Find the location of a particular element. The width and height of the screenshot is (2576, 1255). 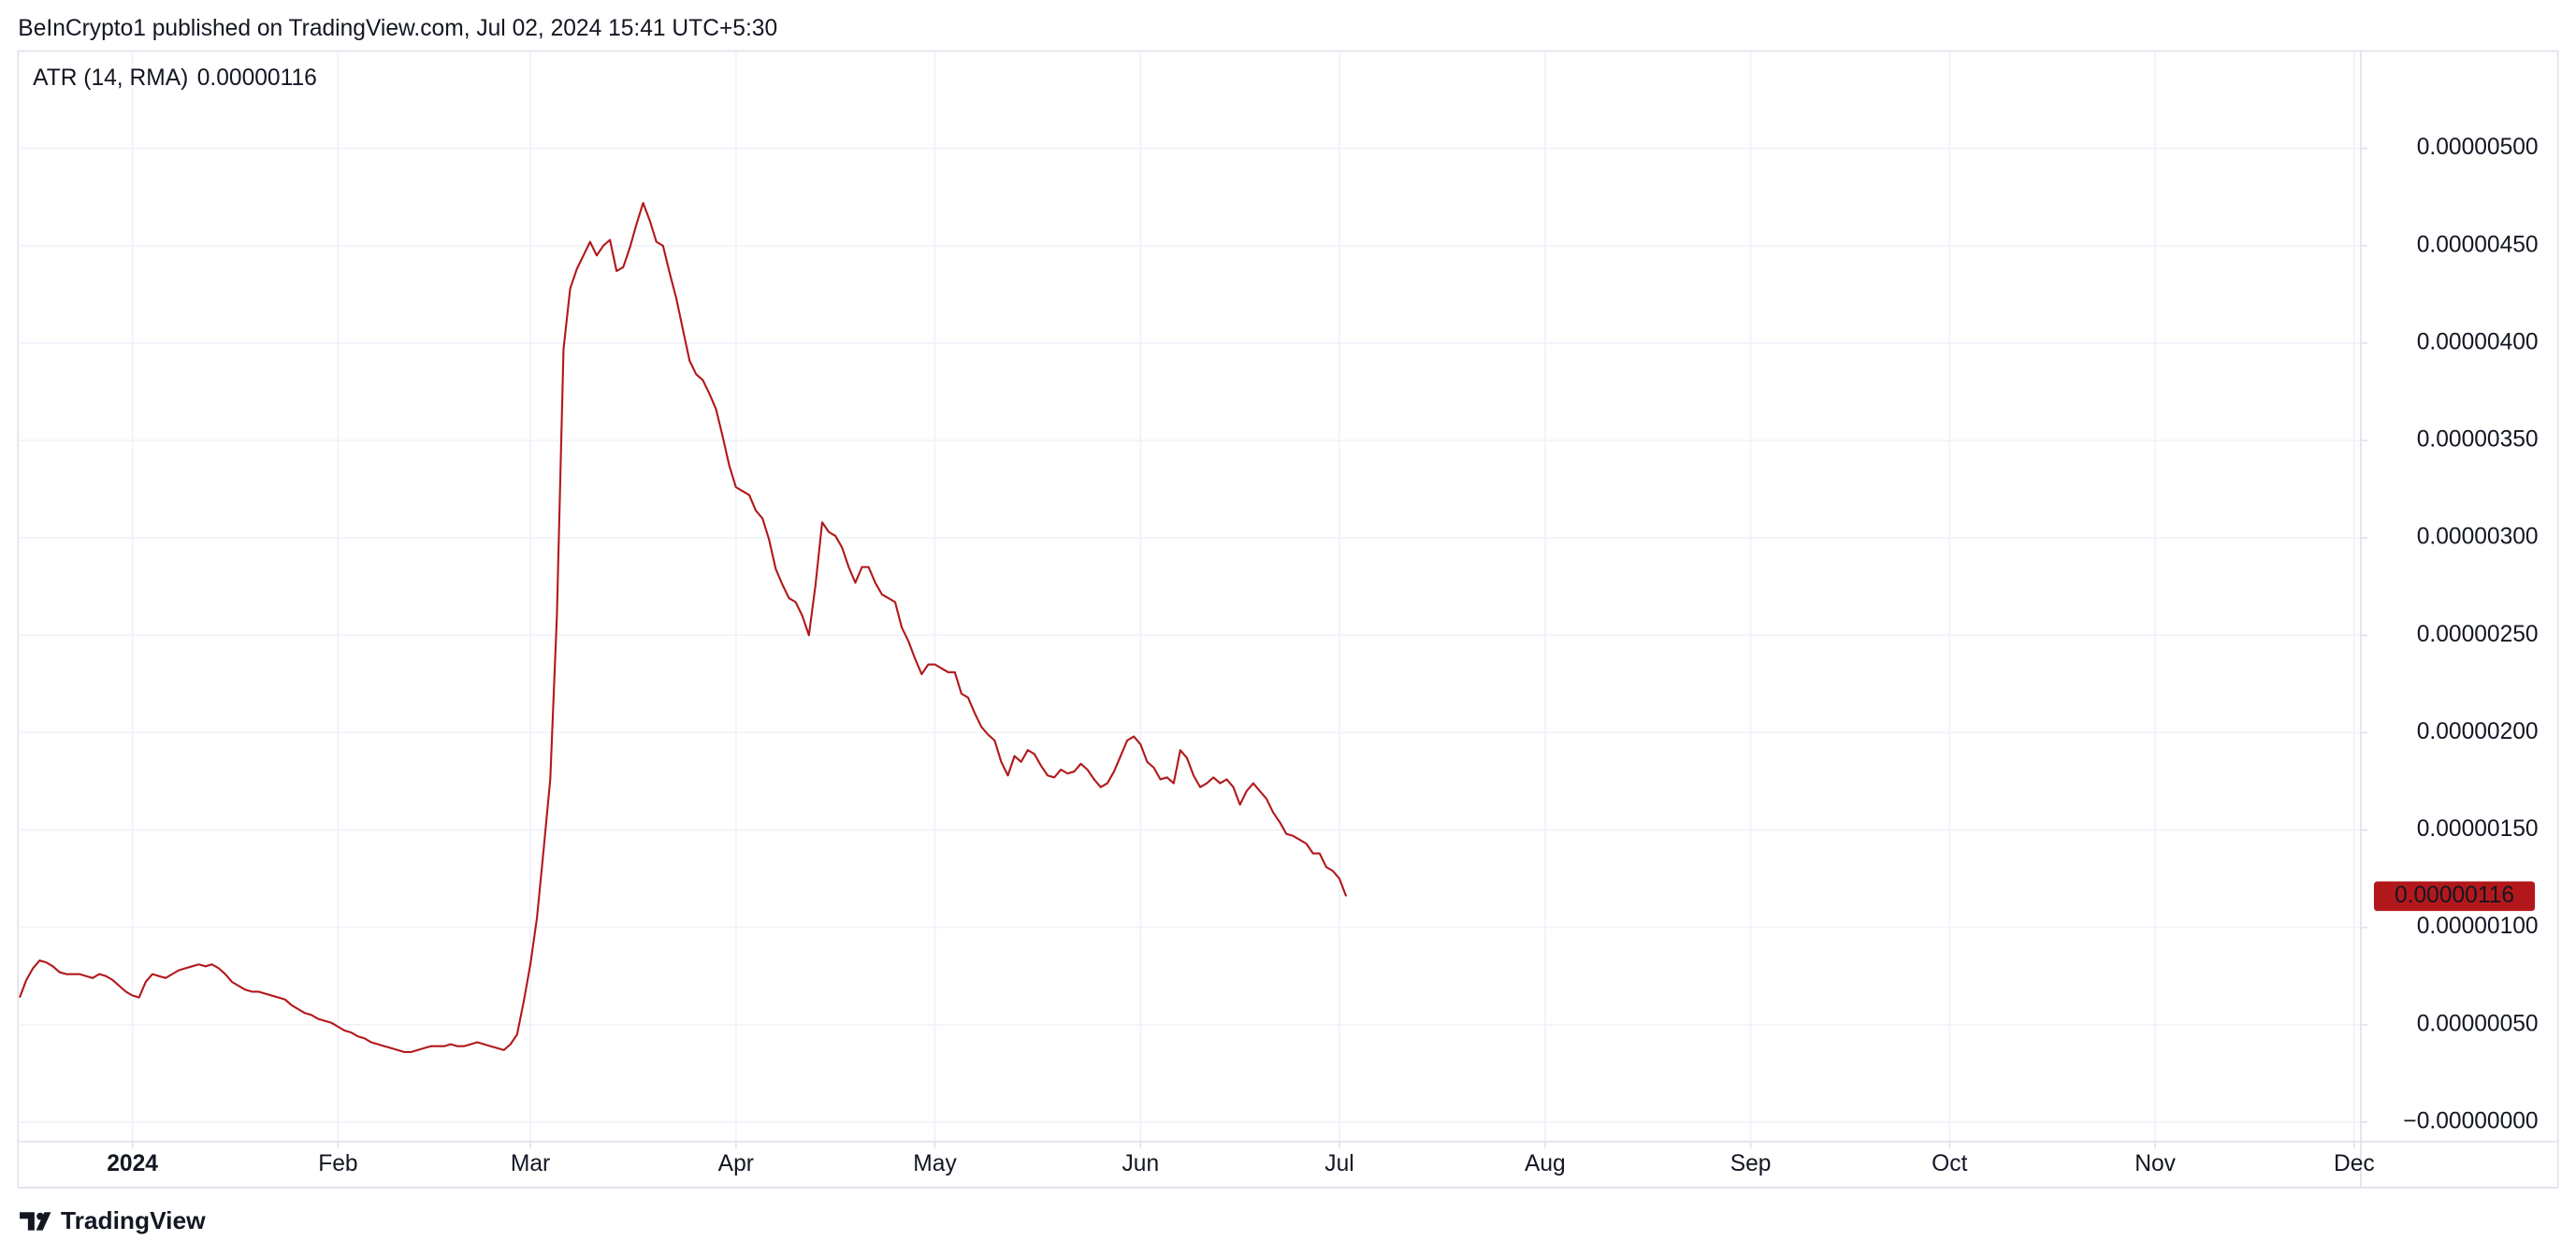

x-tick-label: Feb is located at coordinates (338, 1163).